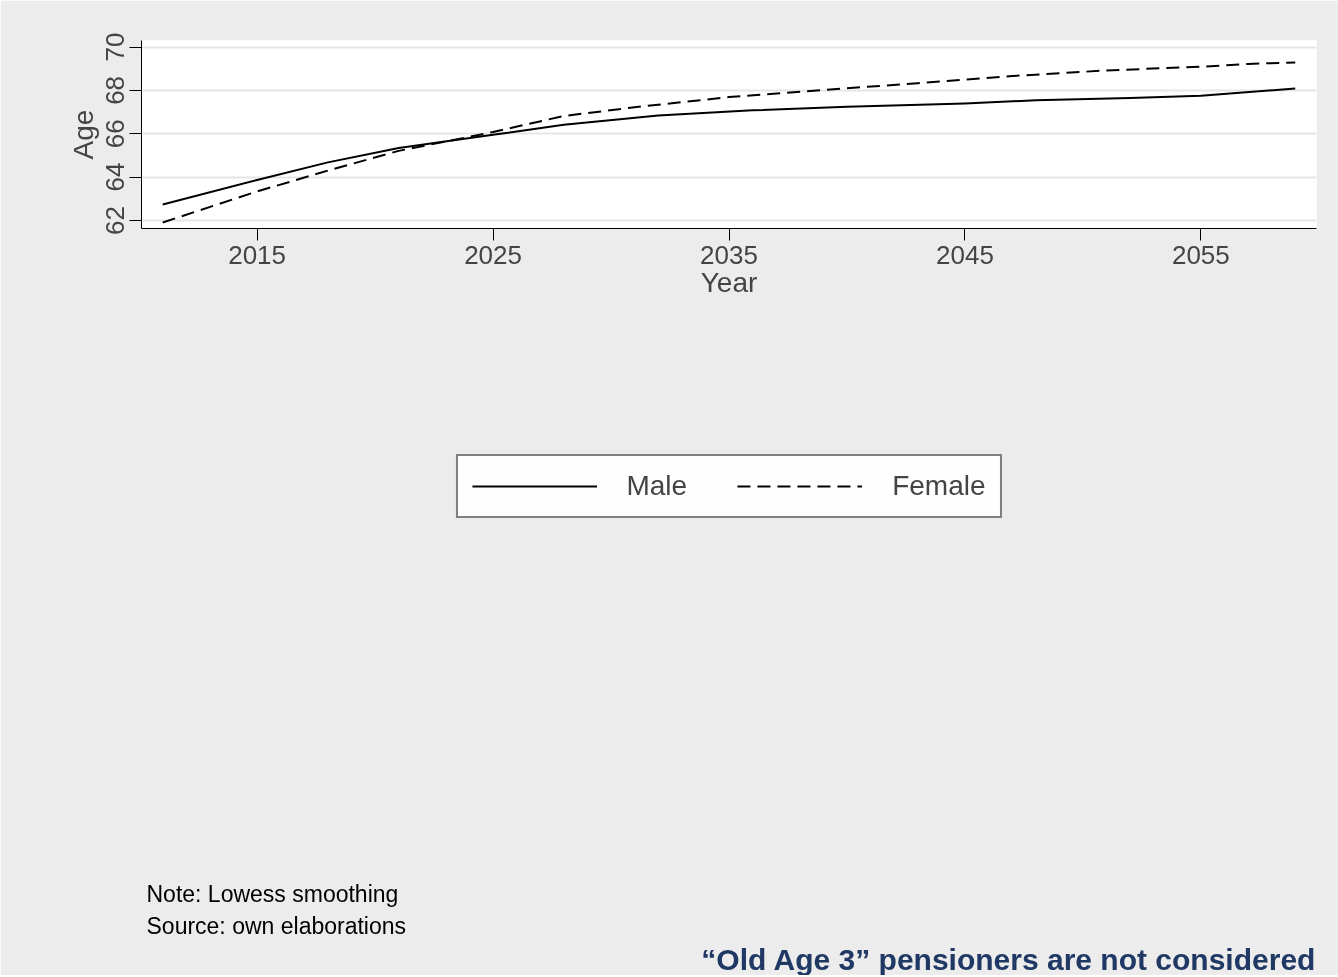  Describe the element at coordinates (276, 925) in the screenshot. I see `source-note: Source: own elaborations` at that location.